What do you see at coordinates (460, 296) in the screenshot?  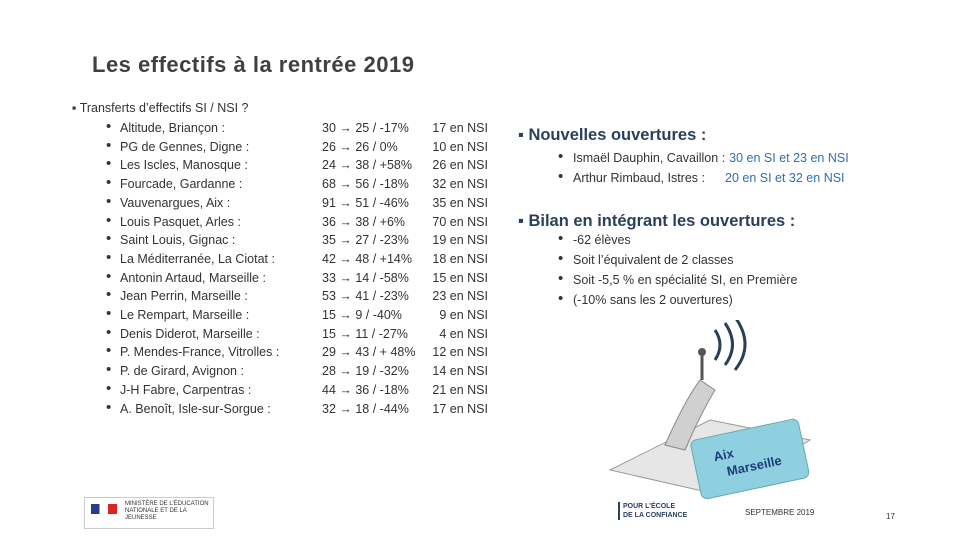 I see `nsi-count: 23 en NSI` at bounding box center [460, 296].